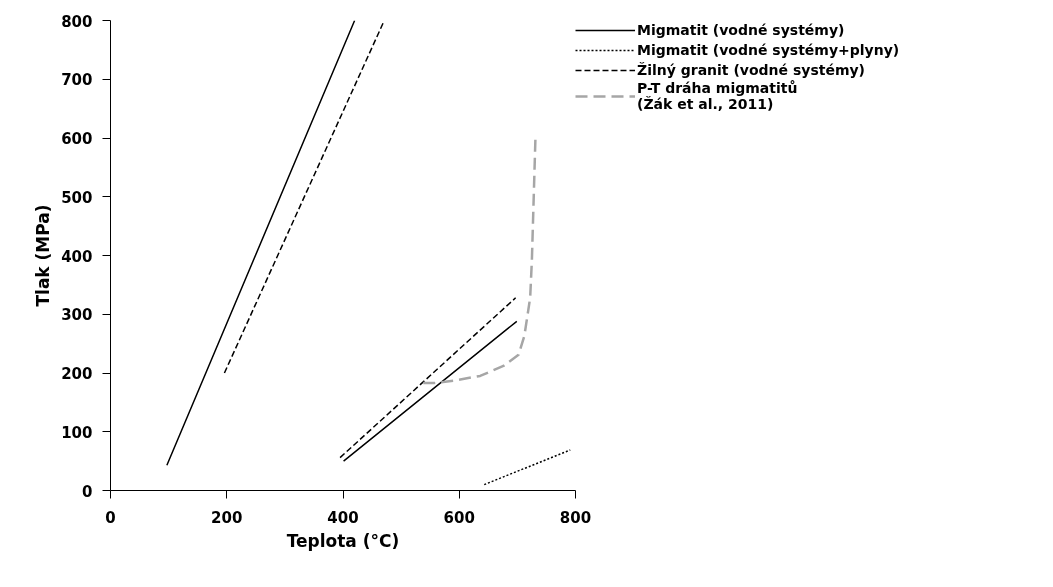 This screenshot has height=587, width=1053. What do you see at coordinates (77, 21) in the screenshot?
I see `y-tick-label: 800` at bounding box center [77, 21].